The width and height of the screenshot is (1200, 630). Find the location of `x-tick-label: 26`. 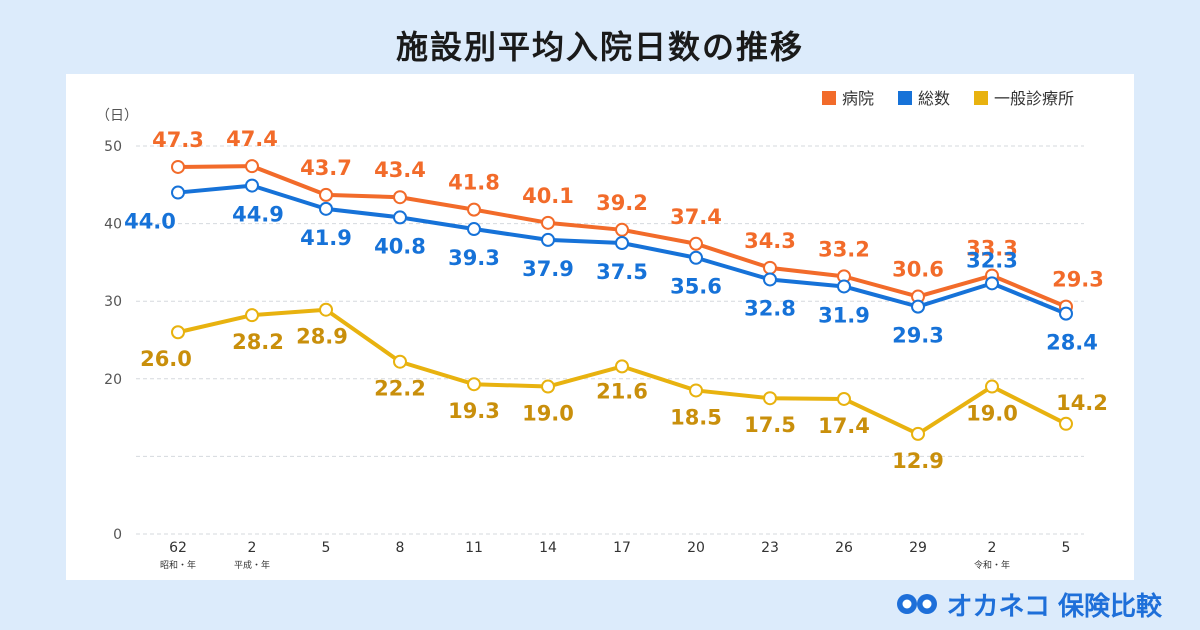

x-tick-label: 26 is located at coordinates (844, 548).